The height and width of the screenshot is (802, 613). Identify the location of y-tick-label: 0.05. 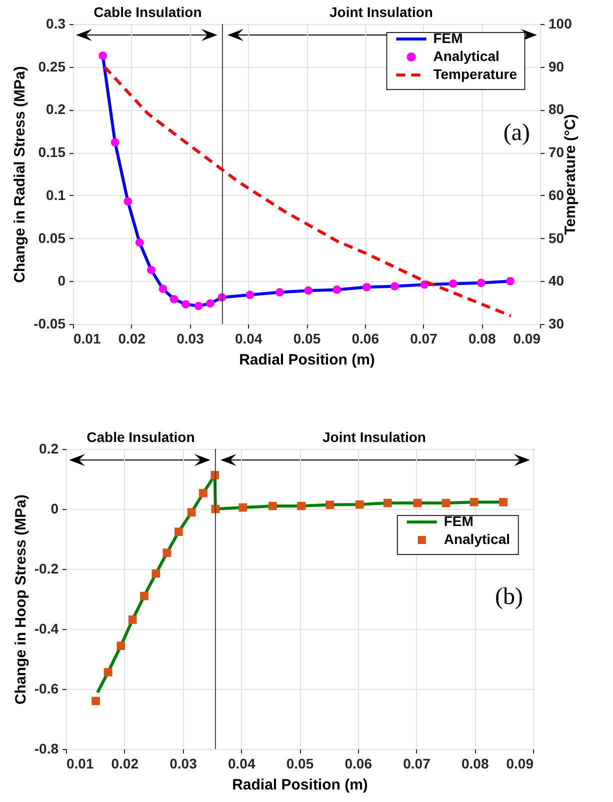
(52, 238).